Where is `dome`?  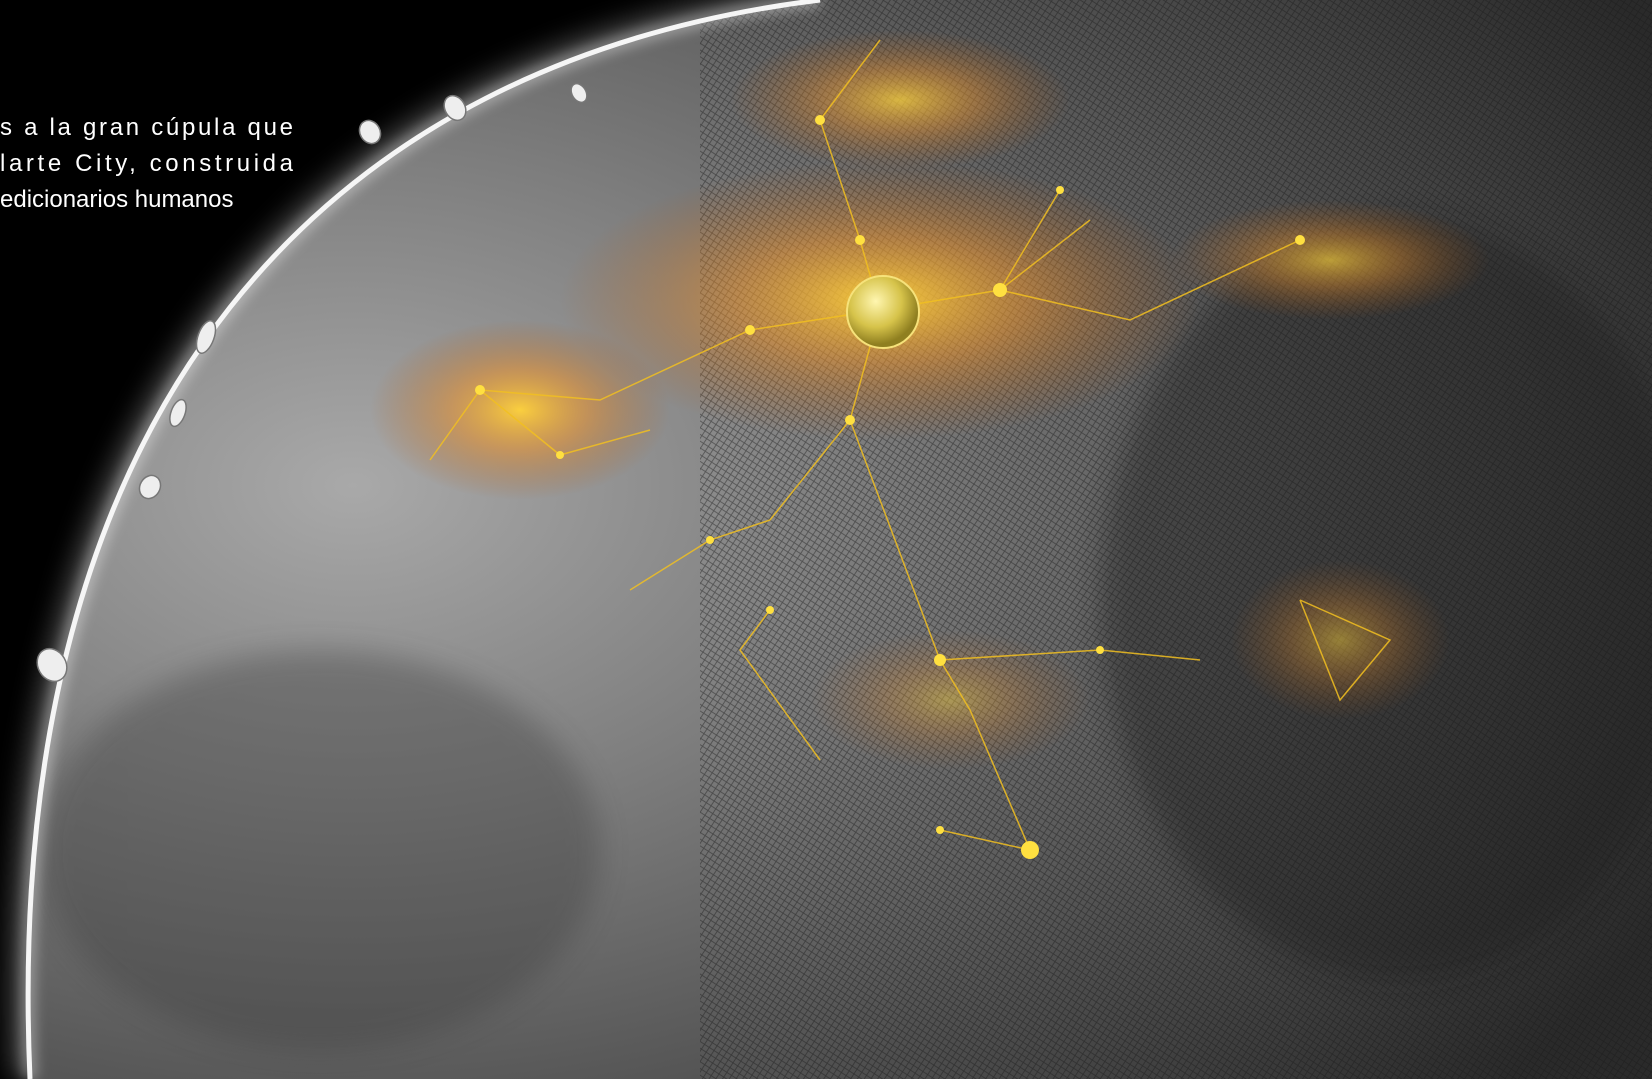 dome is located at coordinates (883, 312).